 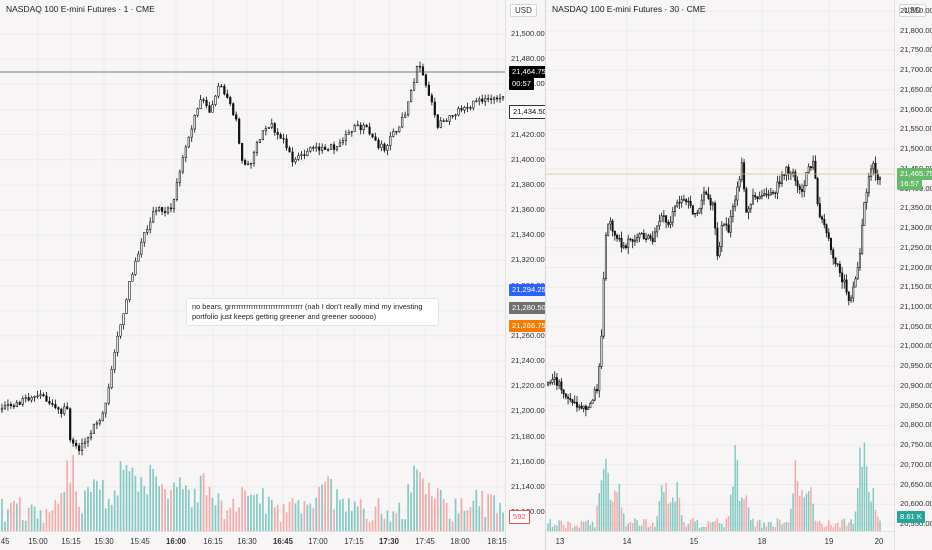 What do you see at coordinates (629, 9) in the screenshot?
I see `right-chart-title: NASDAQ 100 E-mini Futures · 30 · CME` at bounding box center [629, 9].